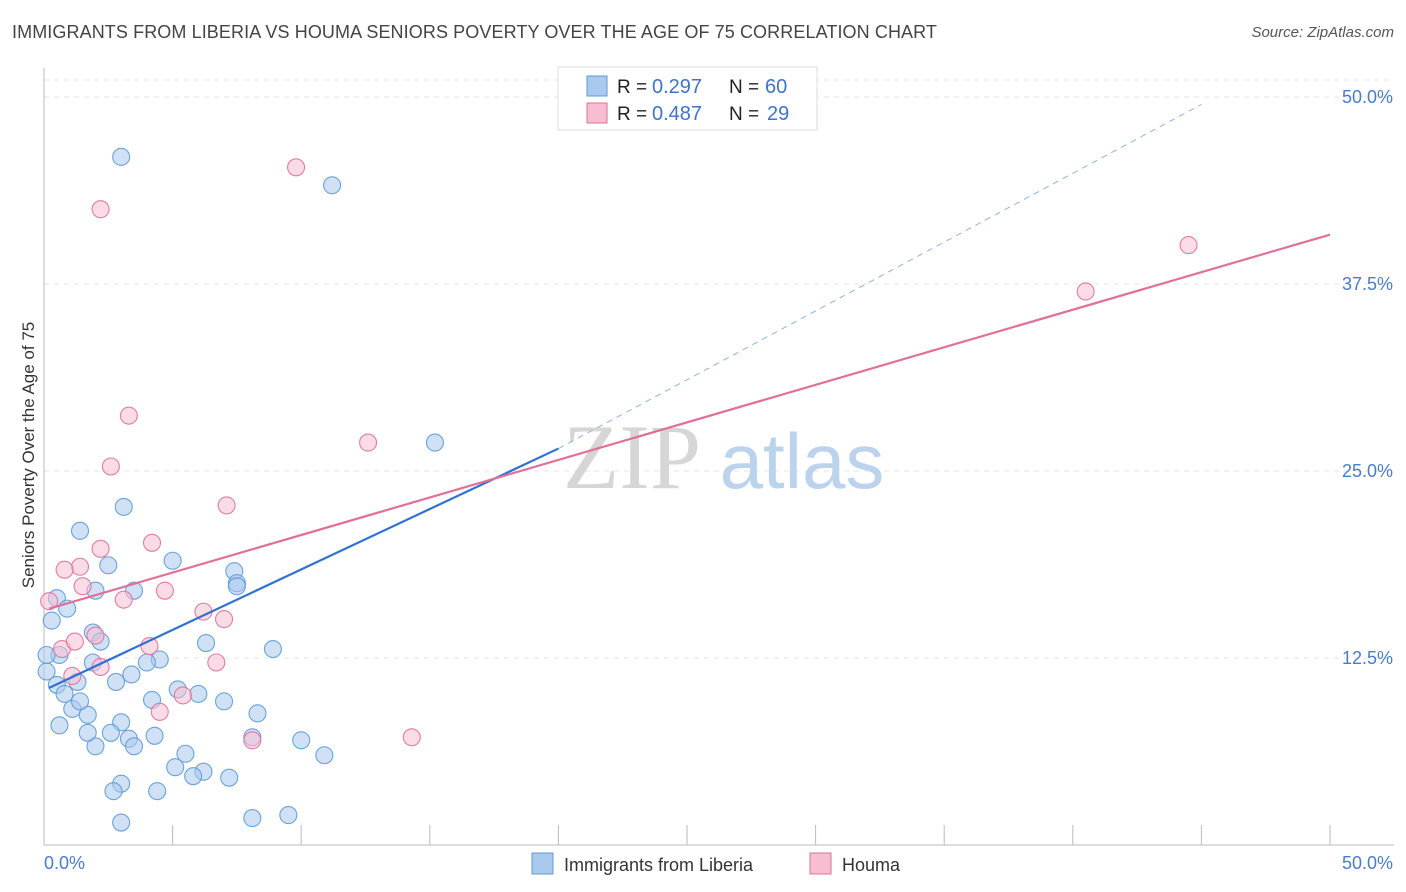 The image size is (1406, 892). What do you see at coordinates (871, 865) in the screenshot?
I see `legend-label-houma: Houma` at bounding box center [871, 865].